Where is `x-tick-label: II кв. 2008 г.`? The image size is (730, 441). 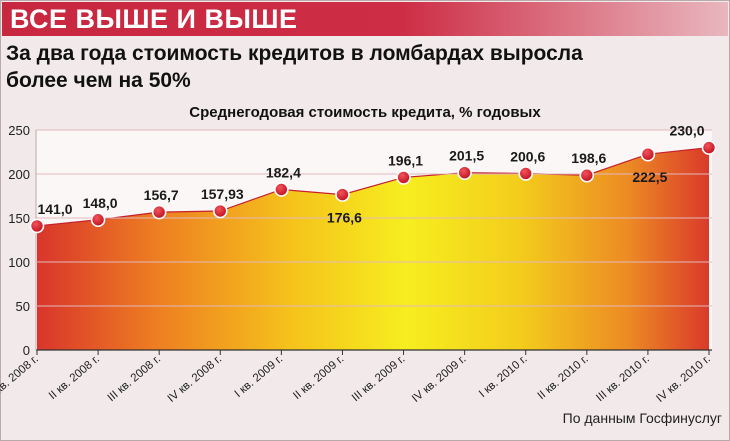
x-tick-label: II кв. 2008 г. is located at coordinates (74, 377).